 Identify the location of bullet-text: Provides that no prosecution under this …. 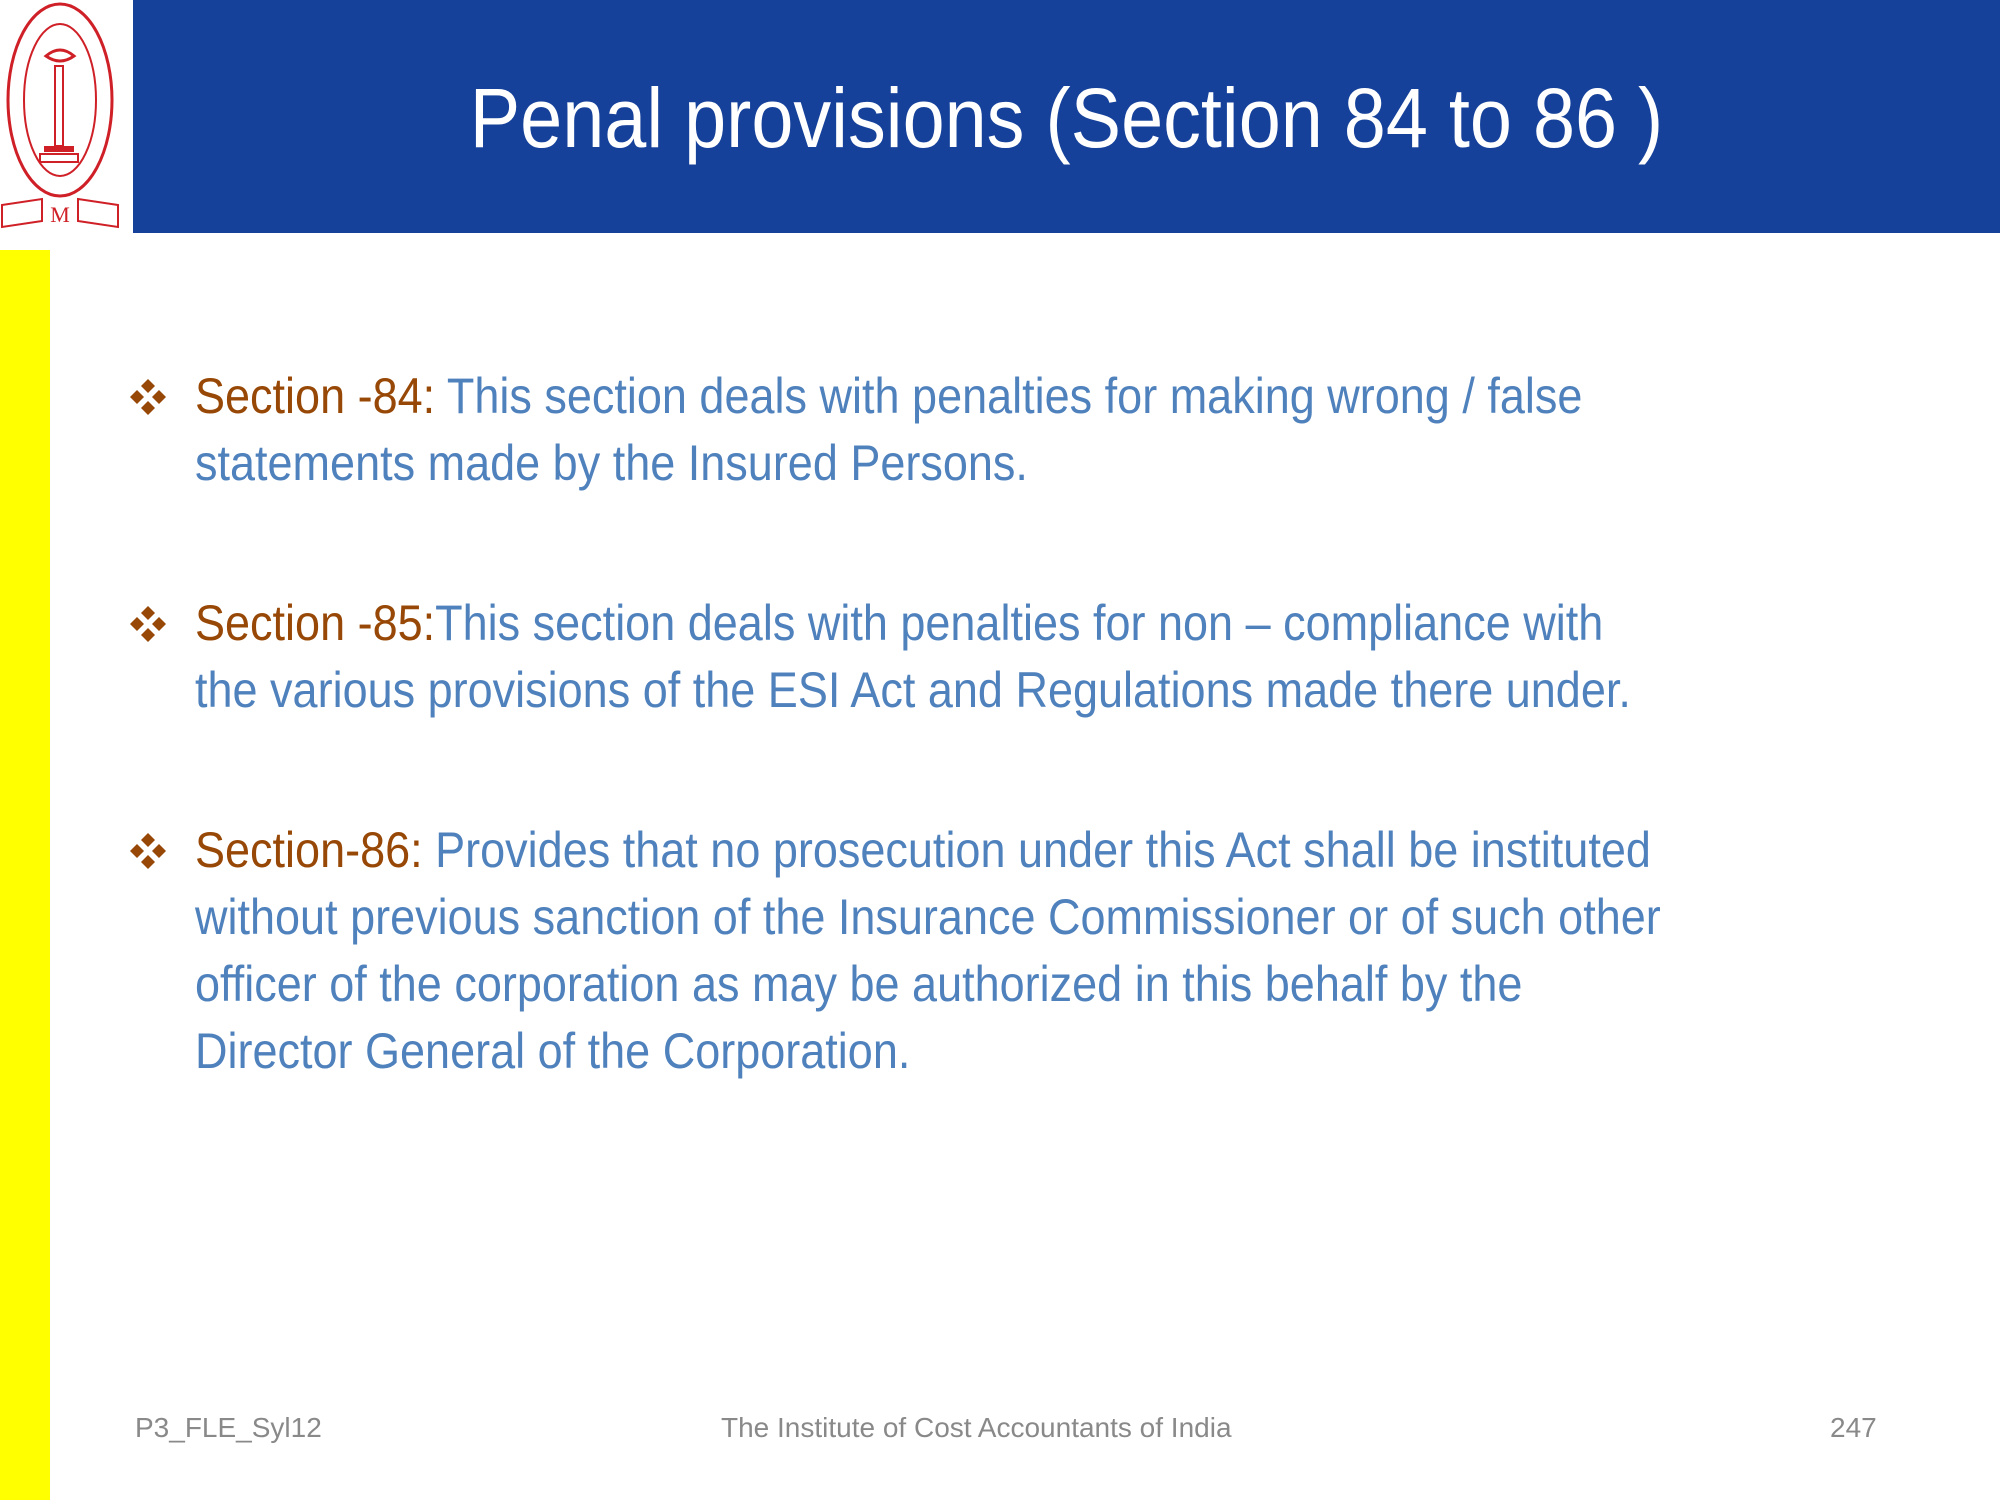
(1036, 850).